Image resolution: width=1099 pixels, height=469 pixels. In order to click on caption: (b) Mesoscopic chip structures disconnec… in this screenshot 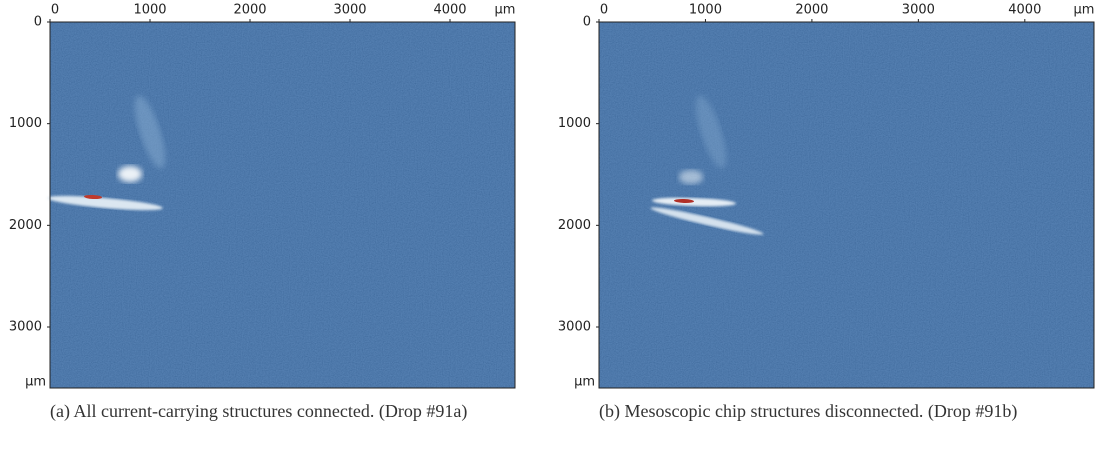, I will do `click(808, 411)`.